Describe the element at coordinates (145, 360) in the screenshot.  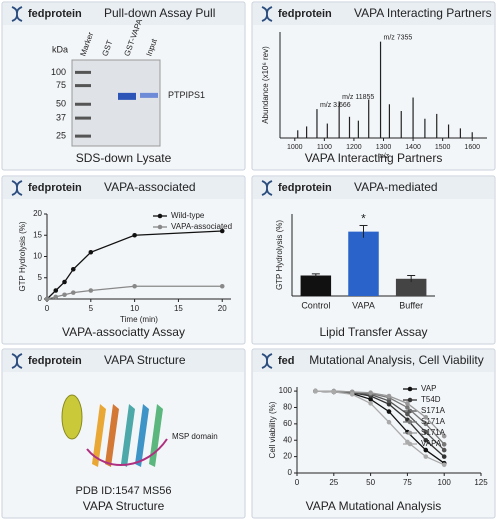
I see `panel-title: VAPA Structure` at that location.